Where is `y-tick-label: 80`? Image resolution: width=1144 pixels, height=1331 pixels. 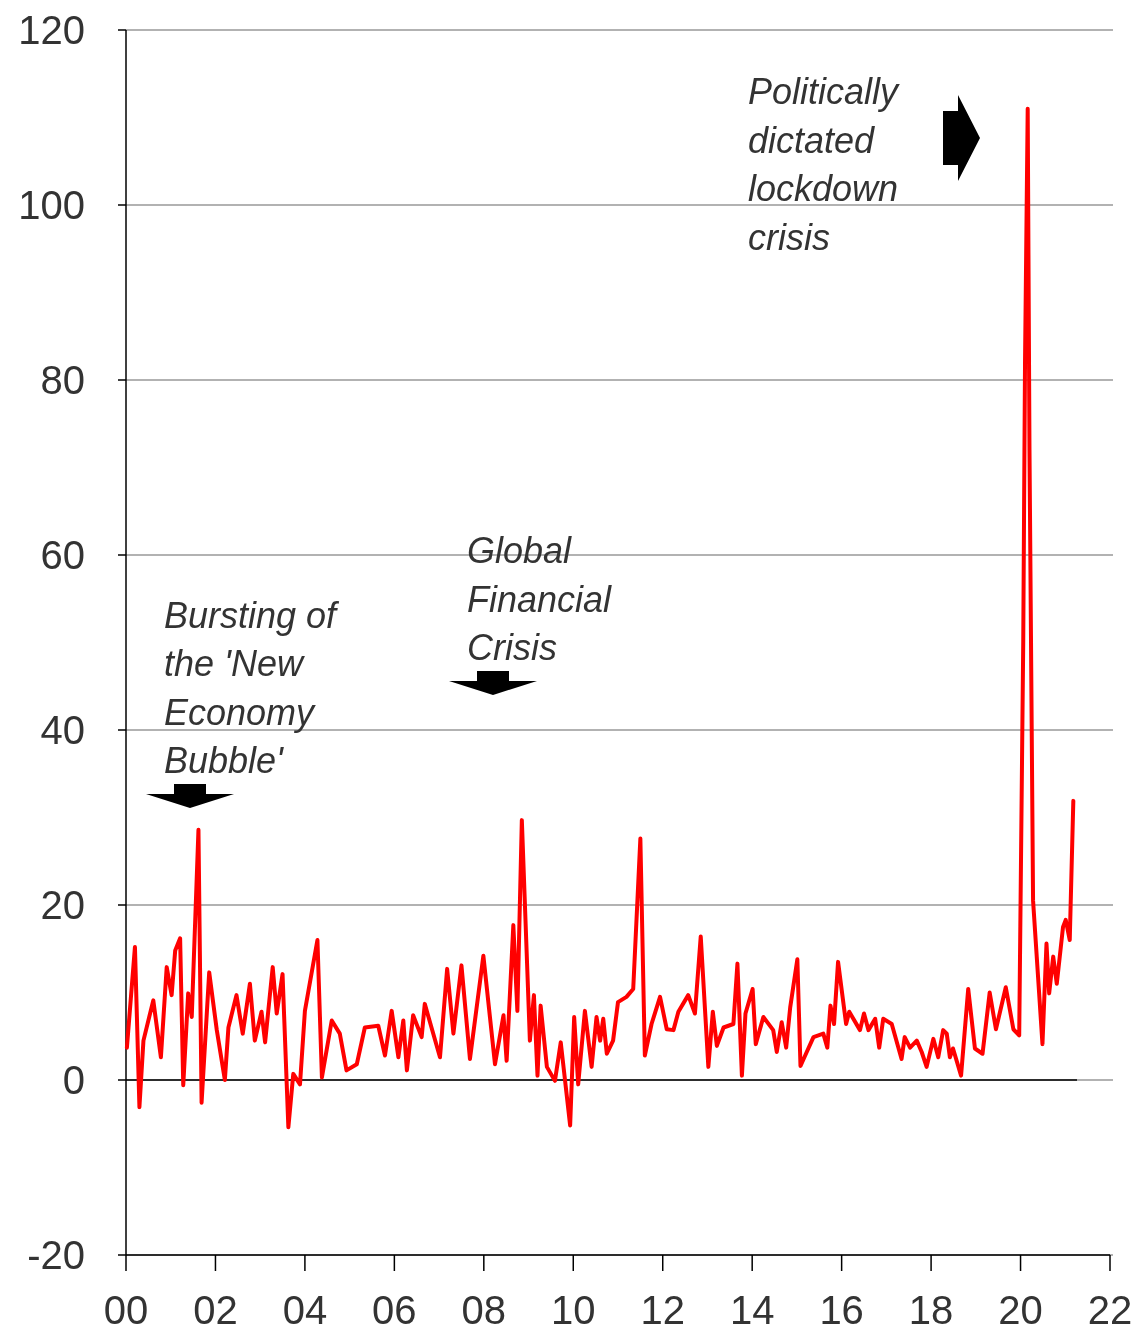
y-tick-label: 80 is located at coordinates (62, 380).